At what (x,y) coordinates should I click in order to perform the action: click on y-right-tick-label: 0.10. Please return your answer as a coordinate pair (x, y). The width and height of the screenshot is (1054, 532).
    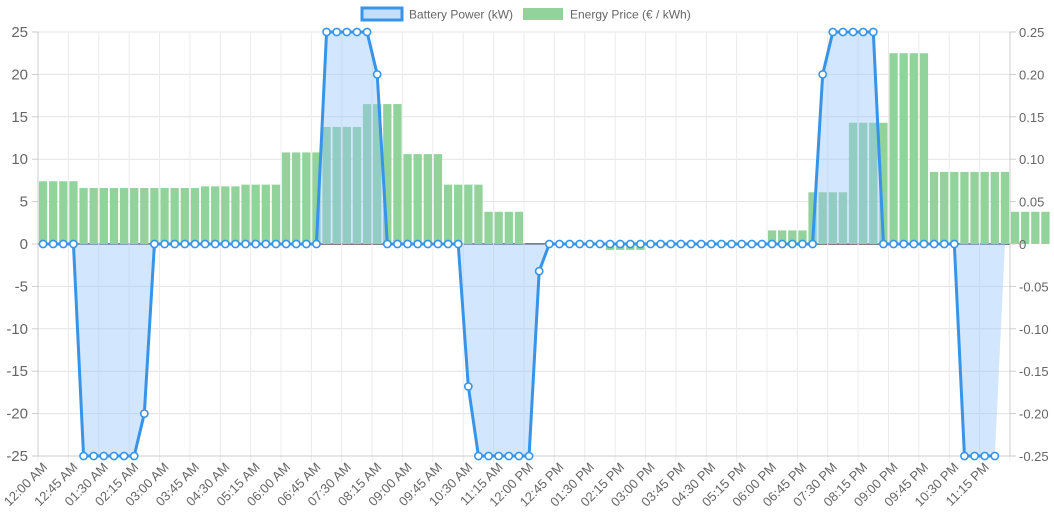
    Looking at the image, I should click on (1031, 159).